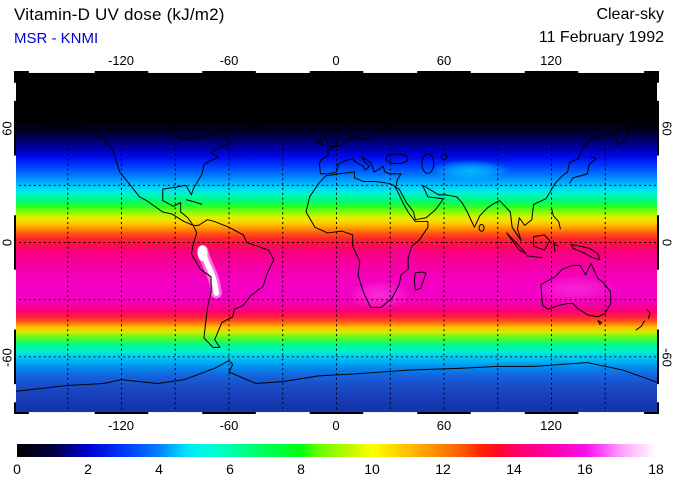  I want to click on hotspot-altiplano, so click(202, 253).